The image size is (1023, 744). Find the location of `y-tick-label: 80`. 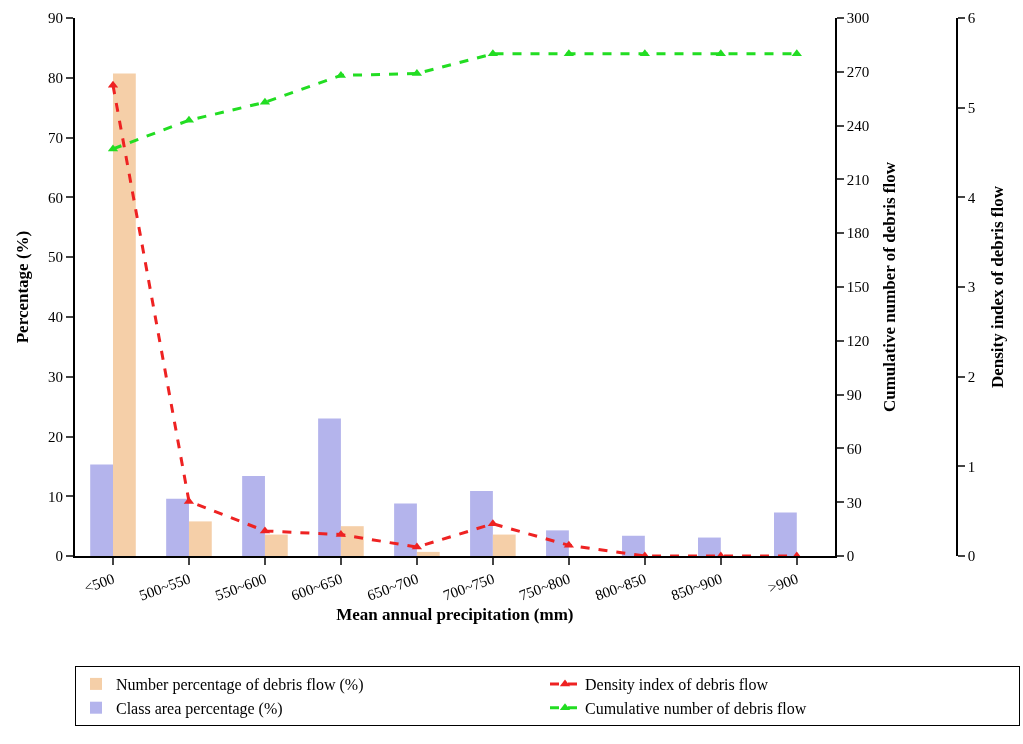

y-tick-label: 80 is located at coordinates (55, 78).